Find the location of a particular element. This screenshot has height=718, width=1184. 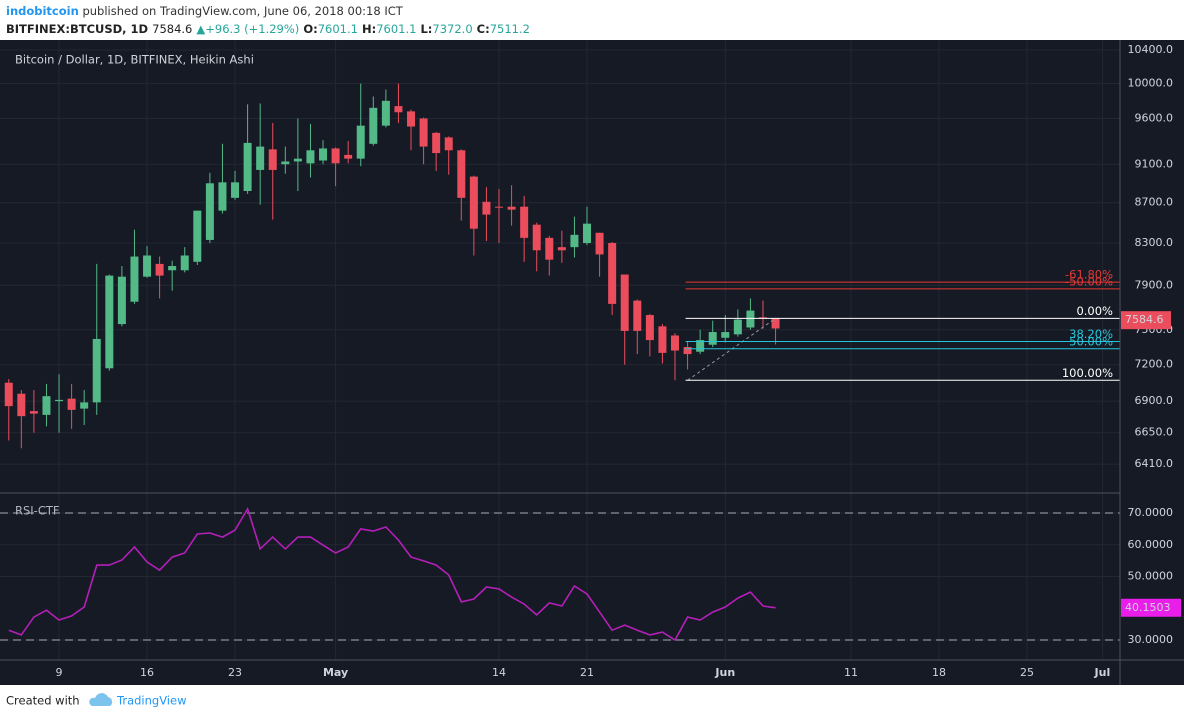

footer-brand: TradingView is located at coordinates (151, 701).